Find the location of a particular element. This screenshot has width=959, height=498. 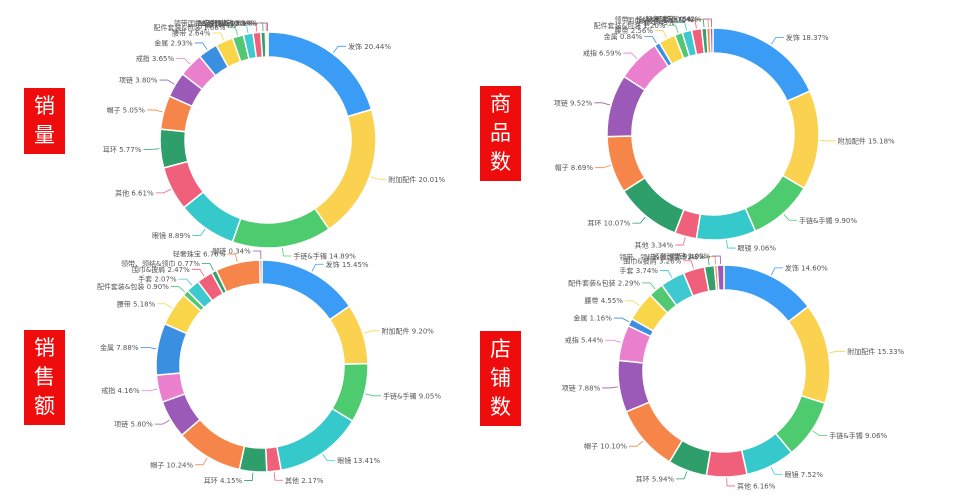

slice-label: 耳环 5.94% is located at coordinates (655, 479).